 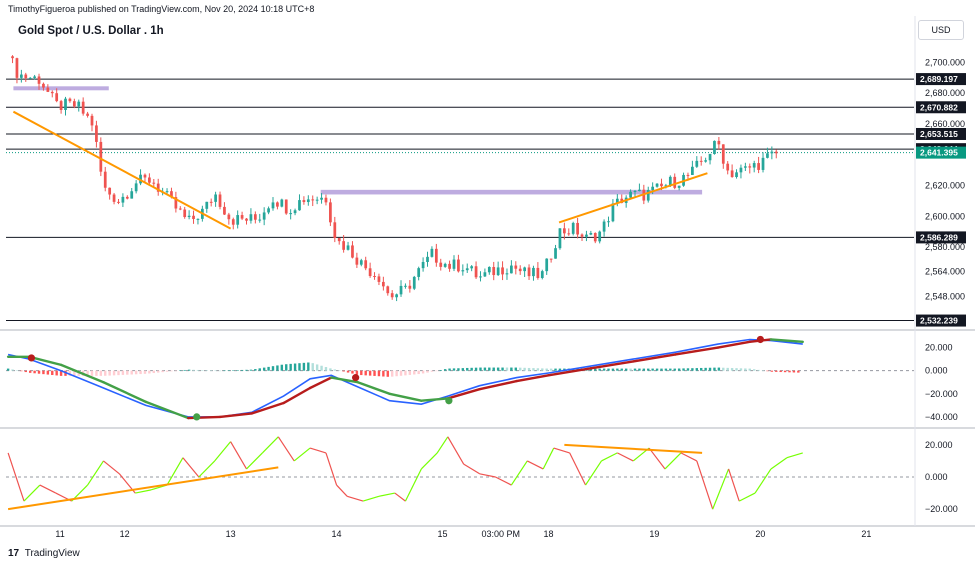 I want to click on price-tick-label: 2,600.000, so click(x=945, y=216).